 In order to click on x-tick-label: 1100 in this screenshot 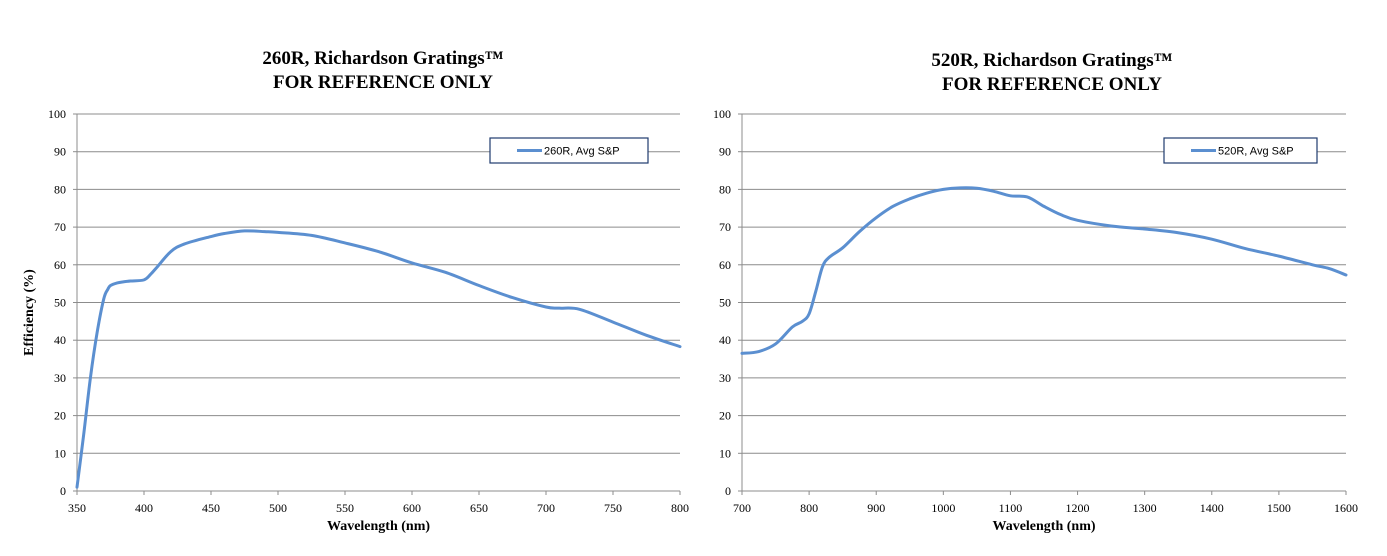, I will do `click(1011, 508)`.